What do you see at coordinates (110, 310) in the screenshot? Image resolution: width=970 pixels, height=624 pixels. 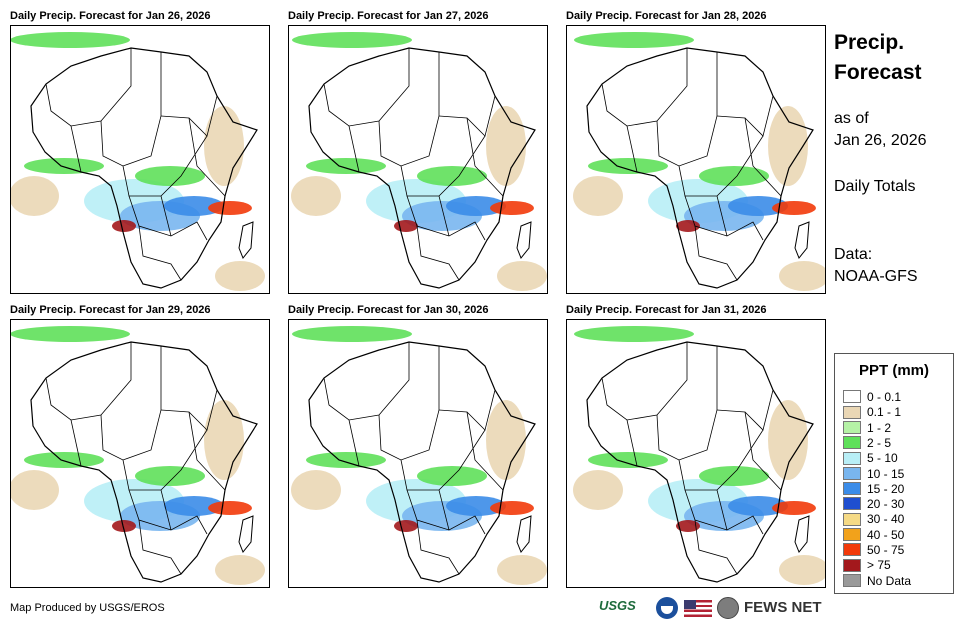 I see `panel-title: Daily Precip. Forecast for Jan 29, 2026` at bounding box center [110, 310].